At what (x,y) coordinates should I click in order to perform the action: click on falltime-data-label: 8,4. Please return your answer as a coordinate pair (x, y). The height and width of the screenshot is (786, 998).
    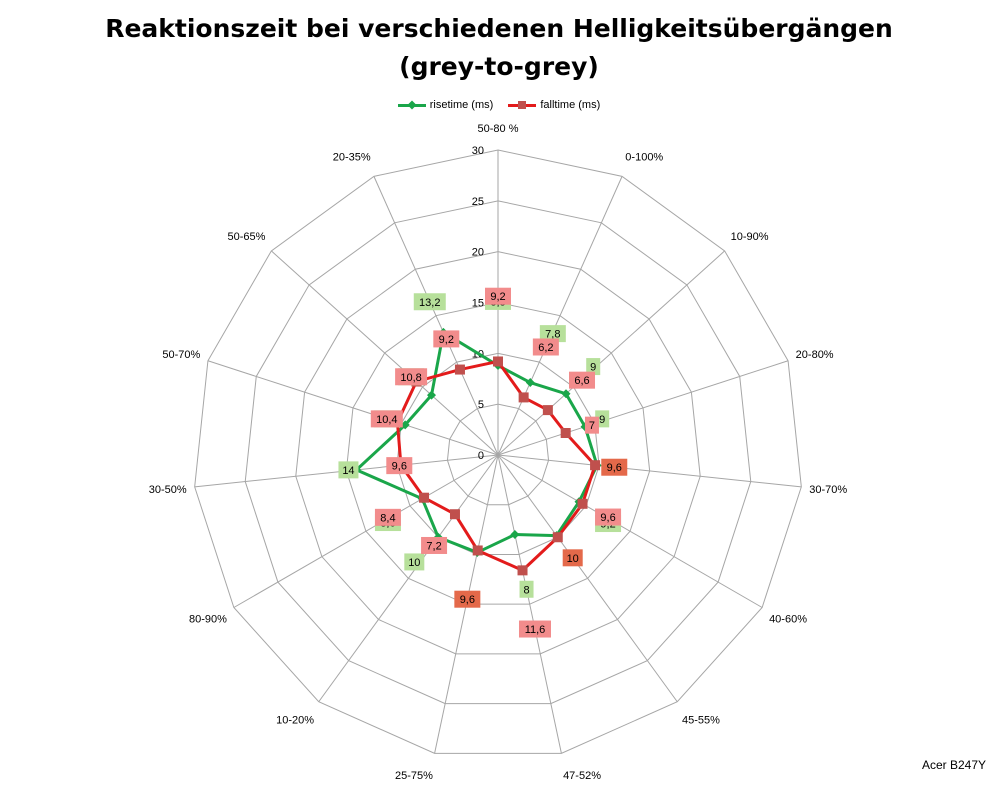
    Looking at the image, I should click on (387, 518).